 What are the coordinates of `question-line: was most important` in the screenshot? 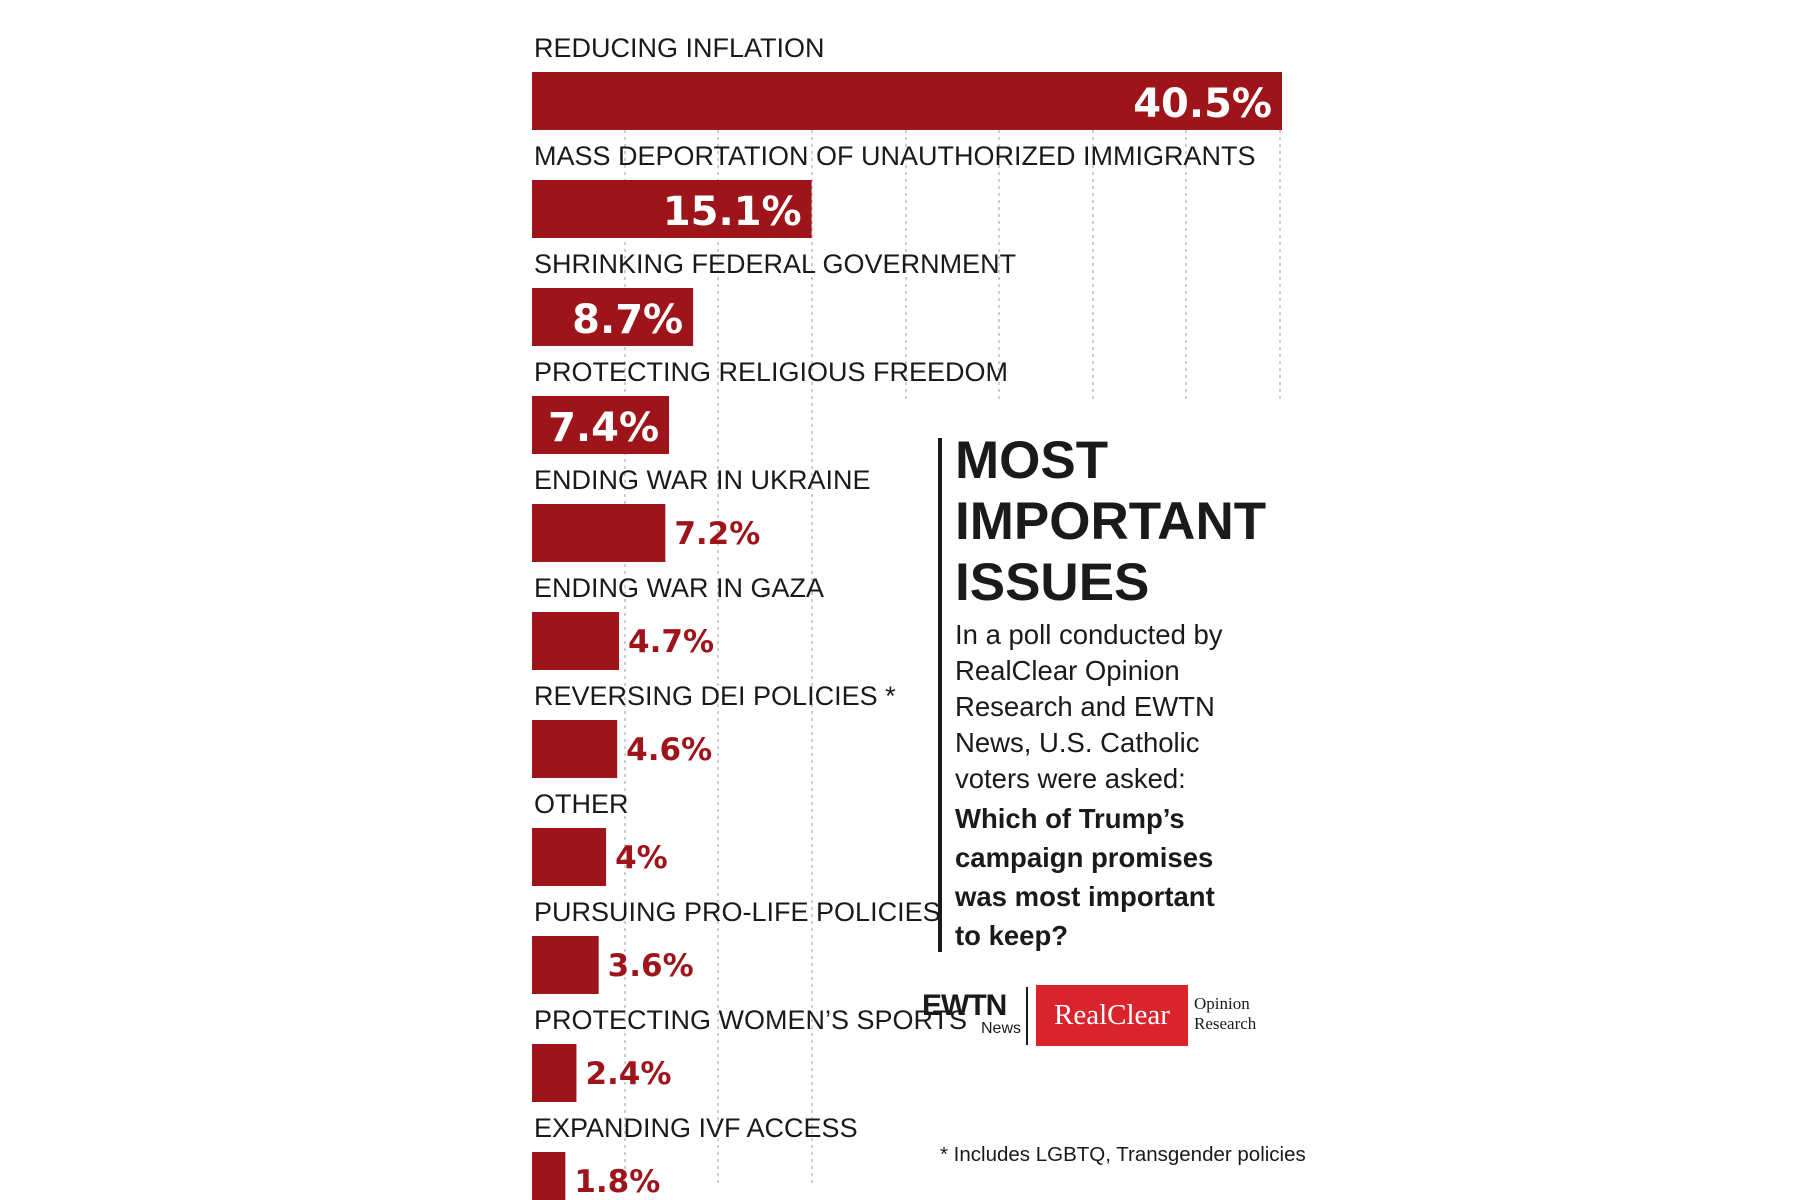 It's located at (1085, 896).